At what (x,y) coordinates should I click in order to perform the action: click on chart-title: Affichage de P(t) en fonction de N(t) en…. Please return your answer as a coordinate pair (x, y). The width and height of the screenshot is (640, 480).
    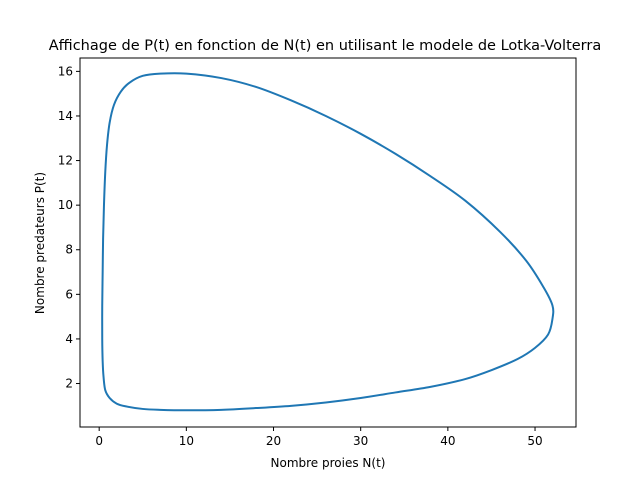
    Looking at the image, I should click on (325, 46).